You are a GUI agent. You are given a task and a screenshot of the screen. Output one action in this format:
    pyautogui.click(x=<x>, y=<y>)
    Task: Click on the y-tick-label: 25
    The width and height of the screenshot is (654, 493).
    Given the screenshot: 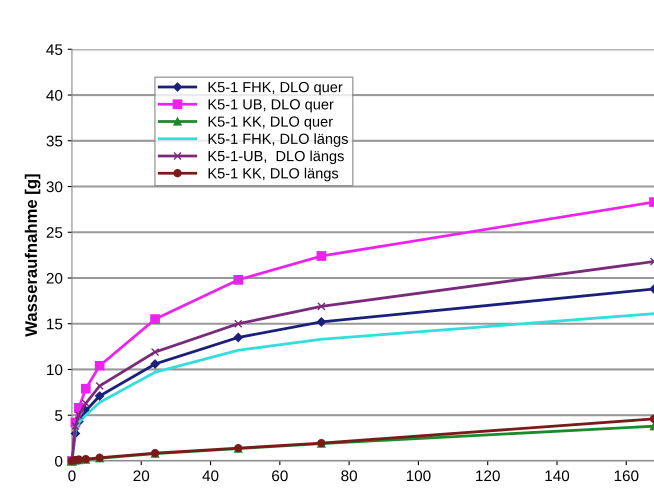 What is the action you would take?
    pyautogui.click(x=54, y=232)
    